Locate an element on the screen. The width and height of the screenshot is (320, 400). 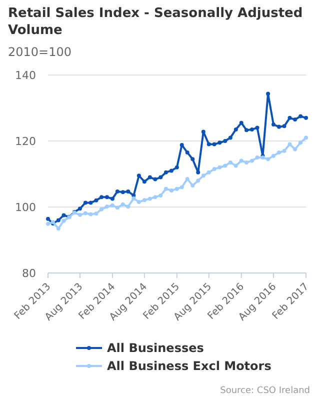
y-tick-label: 140 is located at coordinates (25, 75).